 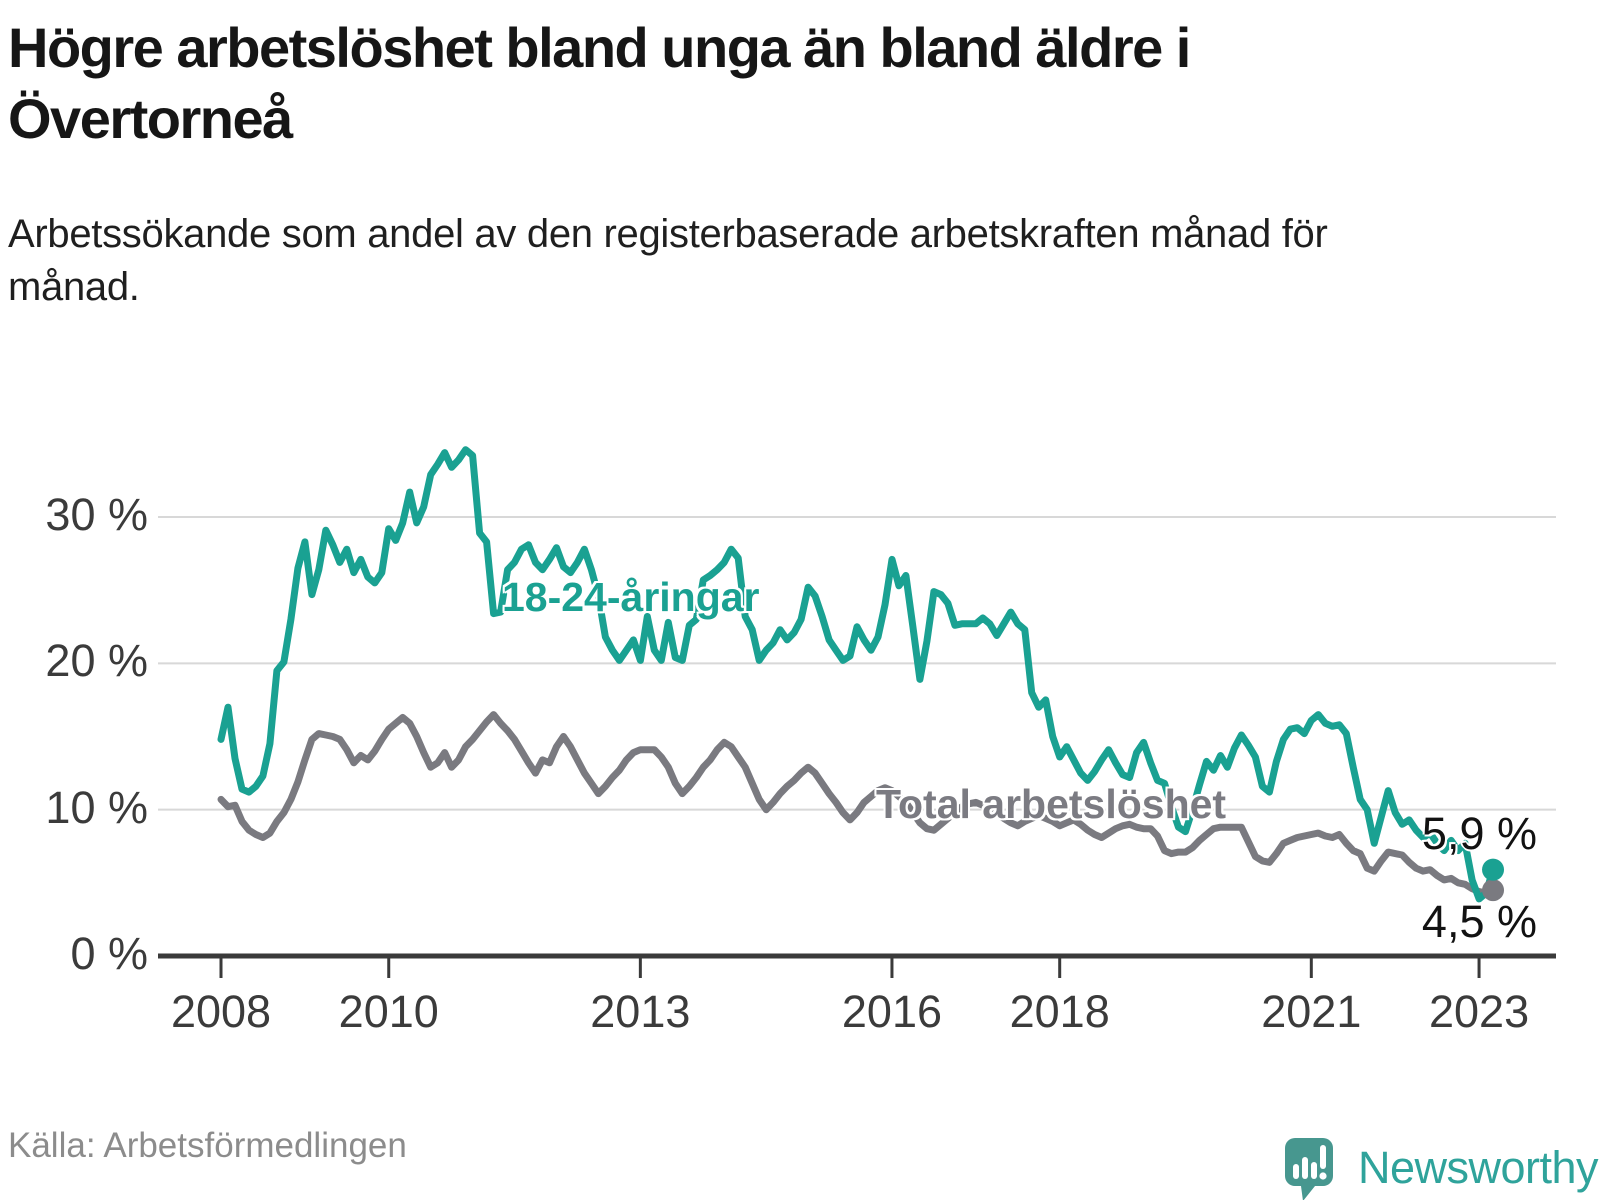 What do you see at coordinates (631, 597) in the screenshot?
I see `series-label-young: 18-24-åringar` at bounding box center [631, 597].